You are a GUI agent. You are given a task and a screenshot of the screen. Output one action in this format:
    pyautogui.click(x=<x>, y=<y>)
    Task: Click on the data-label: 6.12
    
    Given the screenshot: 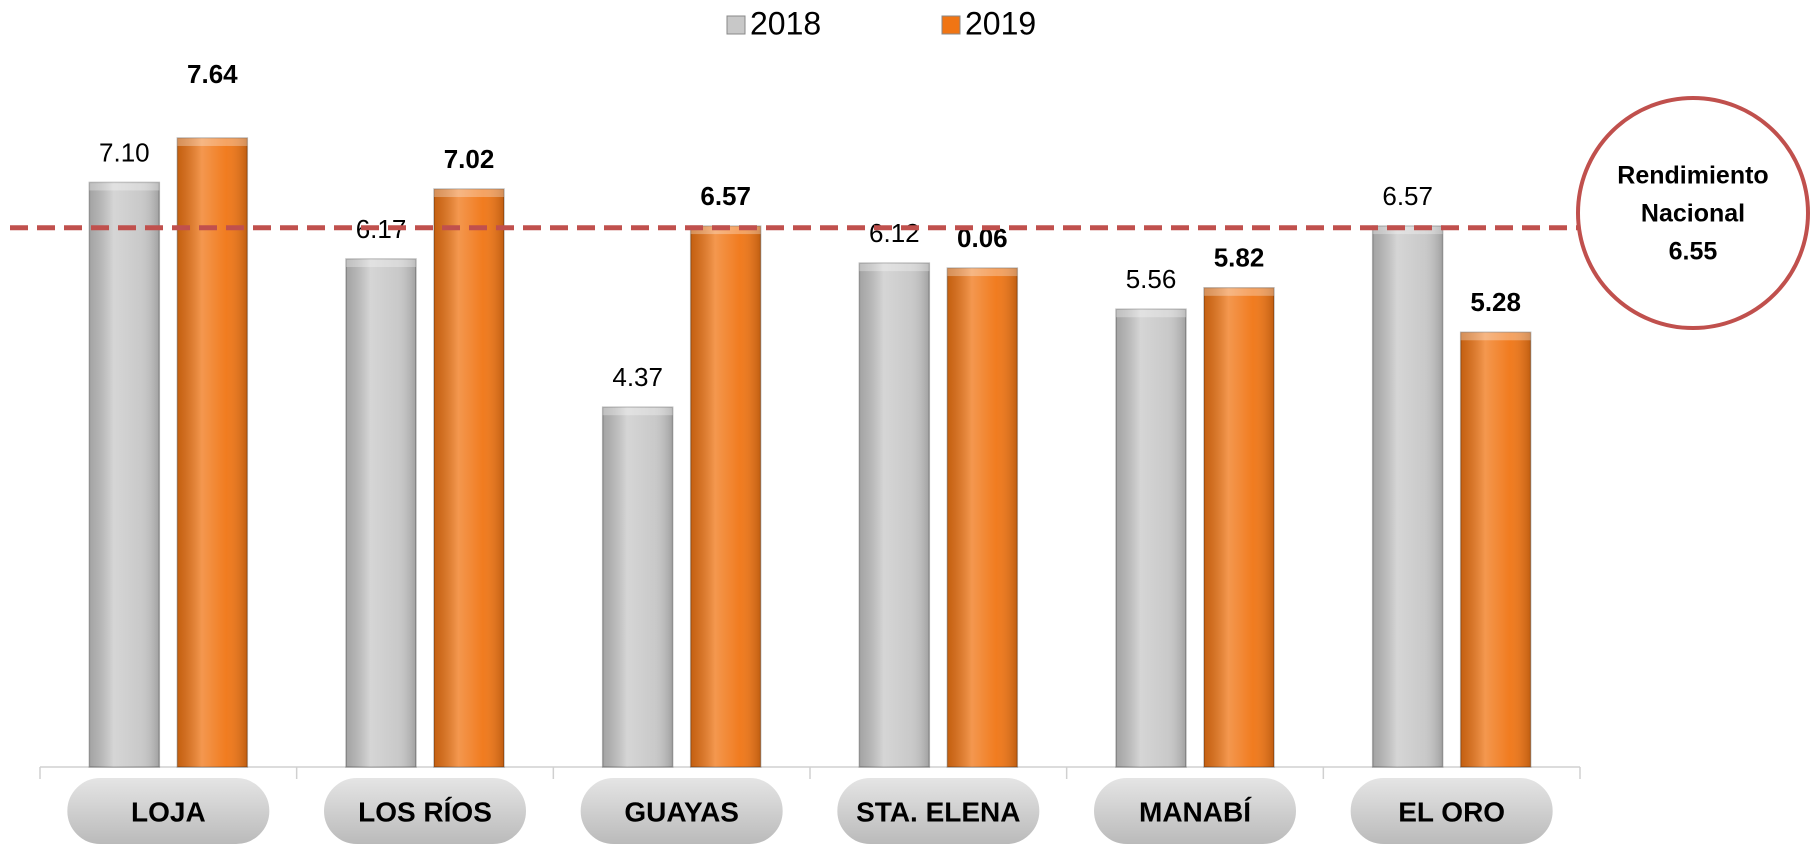 What is the action you would take?
    pyautogui.click(x=894, y=233)
    